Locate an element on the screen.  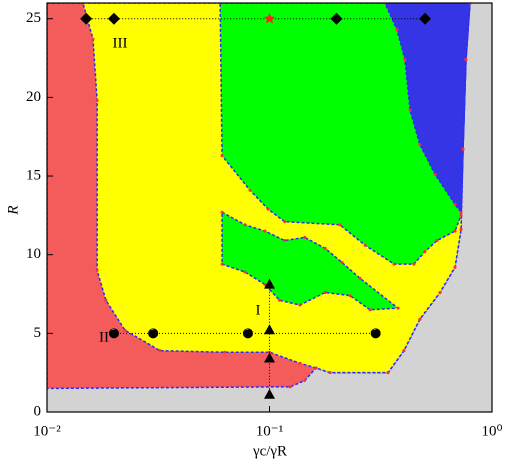
annotation: II is located at coordinates (104, 337).